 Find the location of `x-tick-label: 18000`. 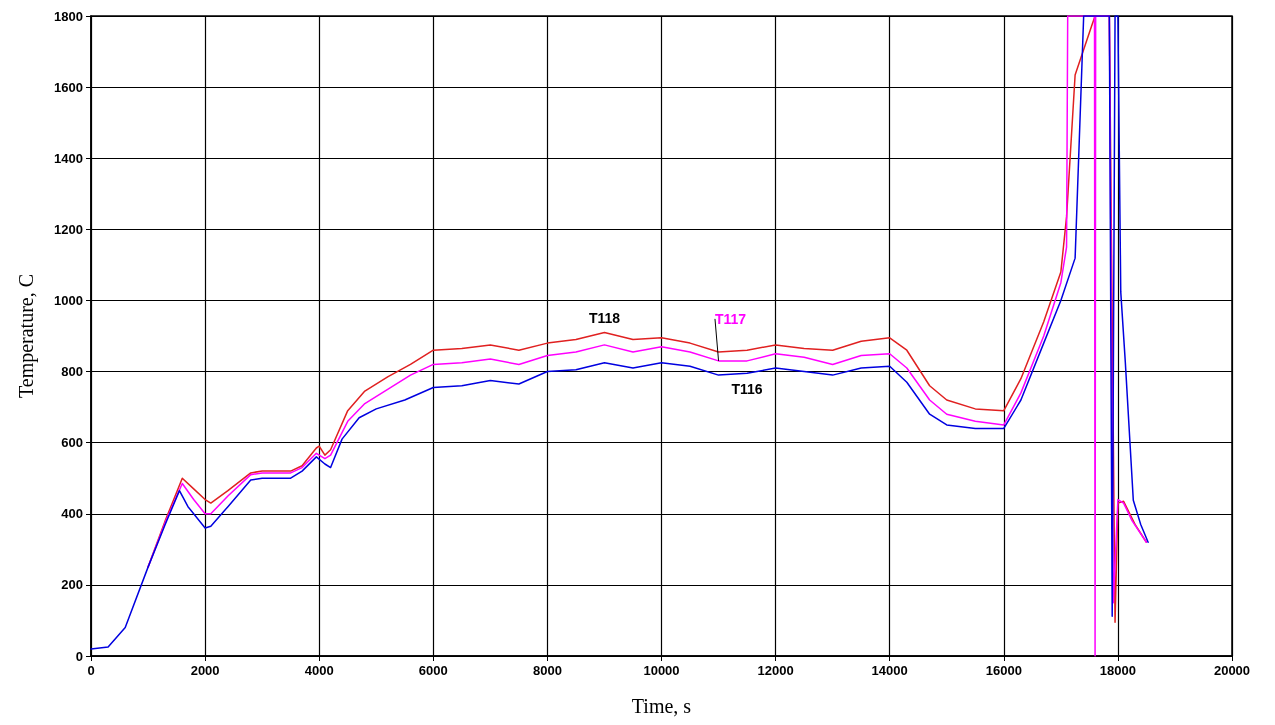

x-tick-label: 18000 is located at coordinates (1117, 670).